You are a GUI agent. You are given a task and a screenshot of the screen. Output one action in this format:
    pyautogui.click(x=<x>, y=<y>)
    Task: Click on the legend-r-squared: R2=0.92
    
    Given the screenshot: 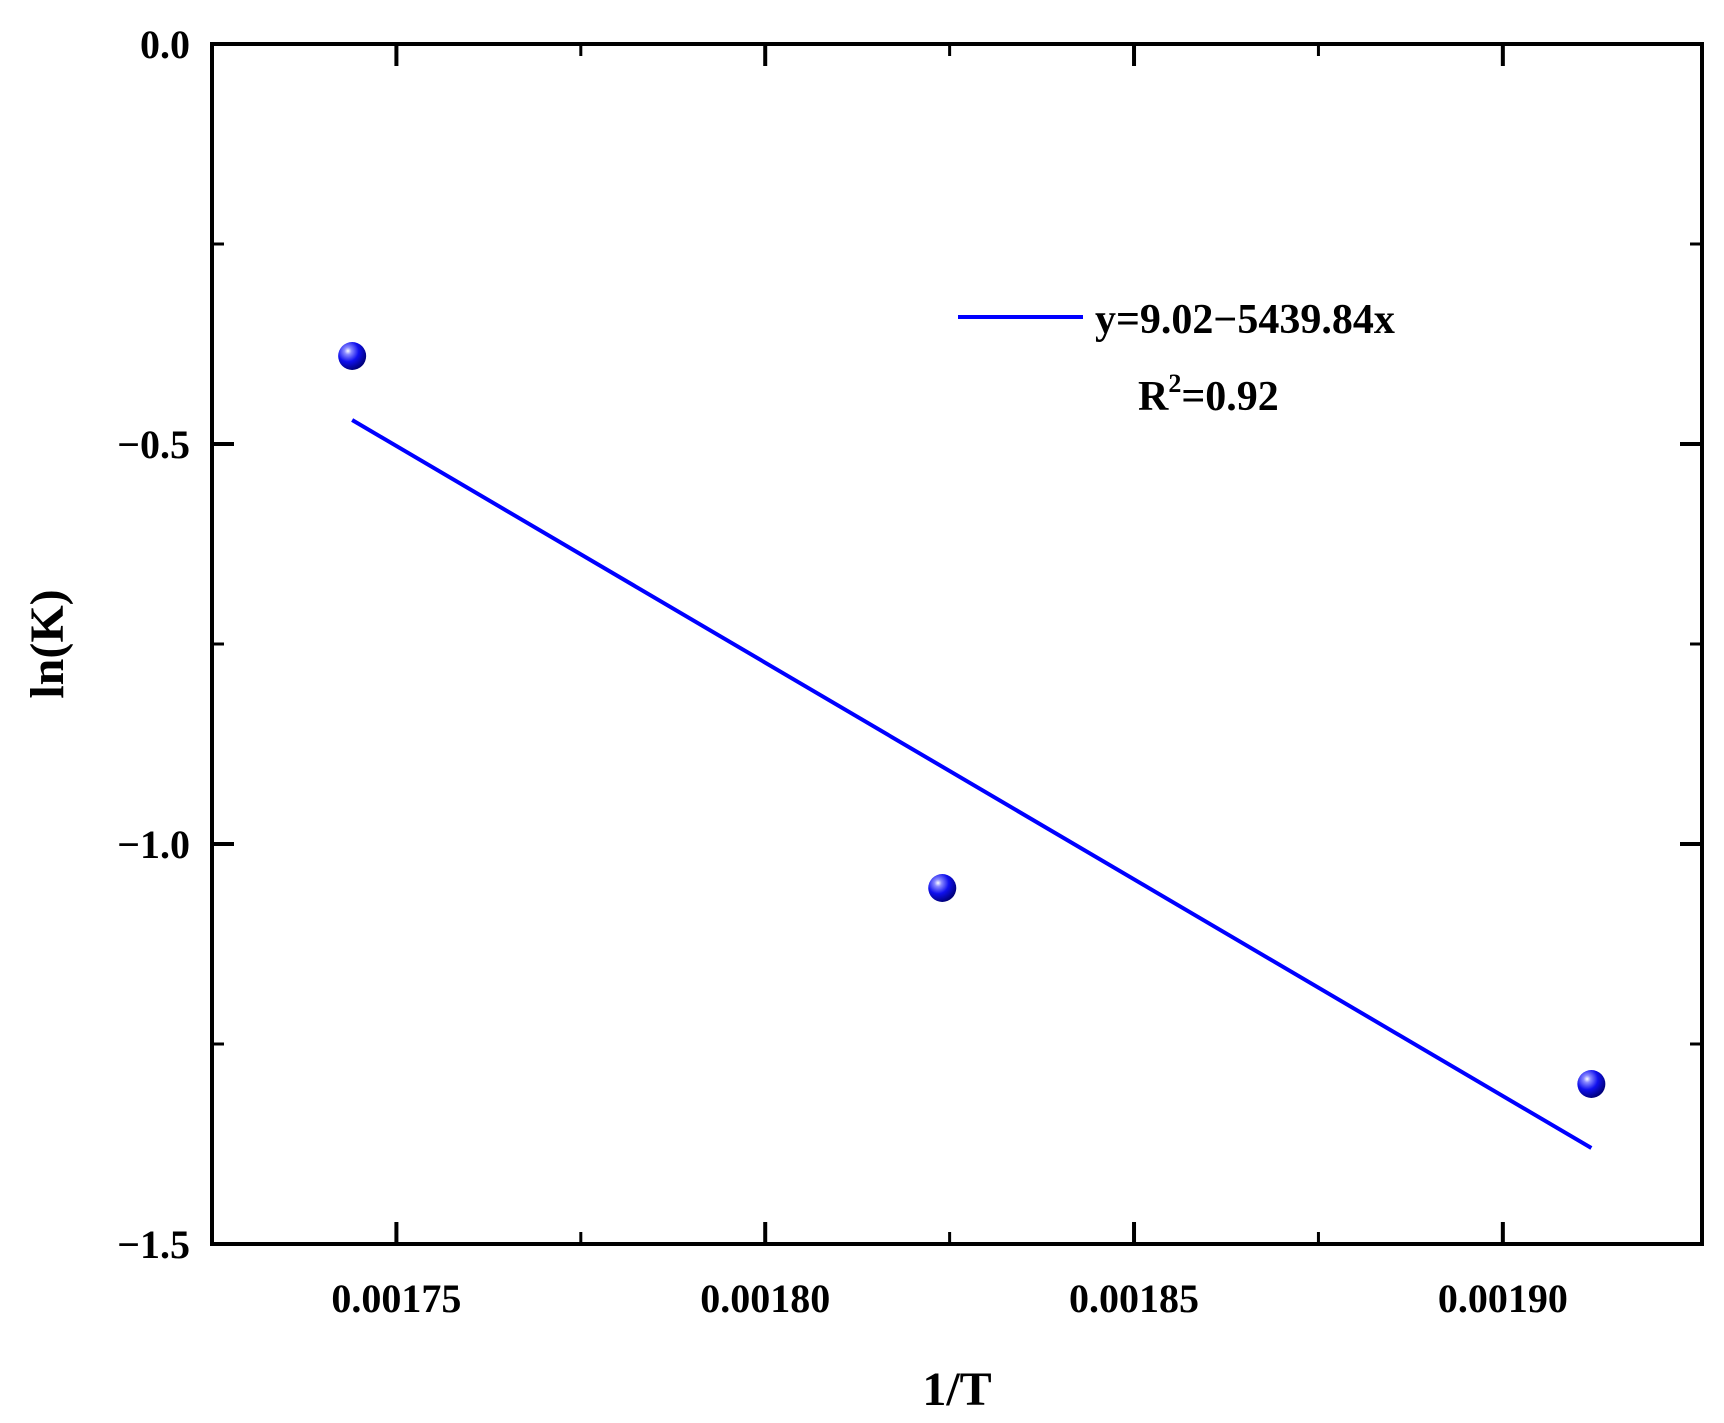 What is the action you would take?
    pyautogui.click(x=1208, y=394)
    